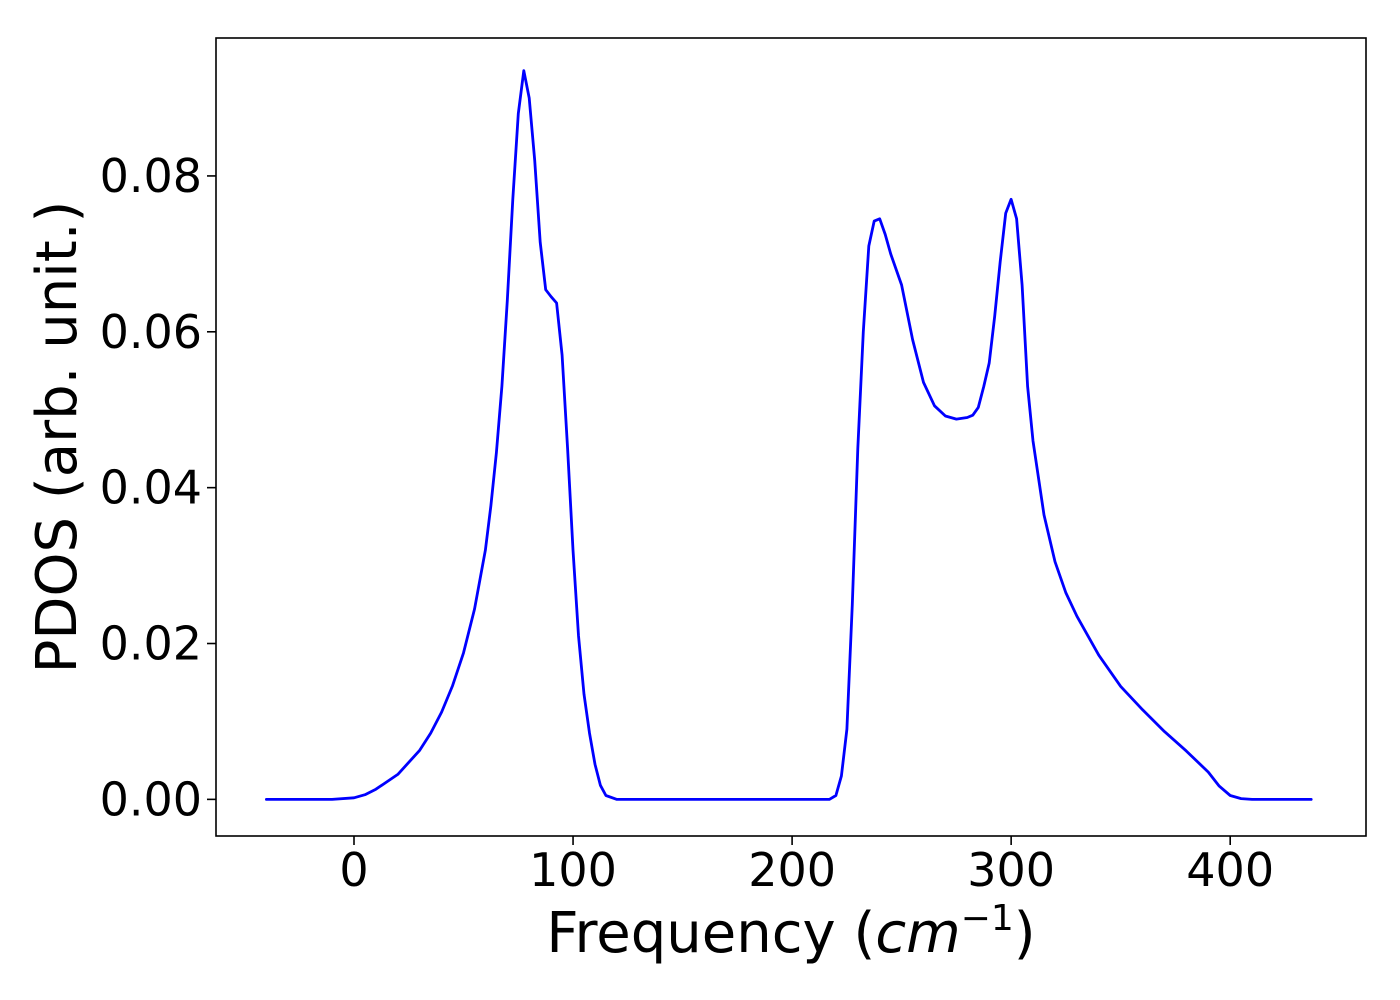 The height and width of the screenshot is (1000, 1400). Describe the element at coordinates (151, 332) in the screenshot. I see `y-tick-label: 0.06` at that location.